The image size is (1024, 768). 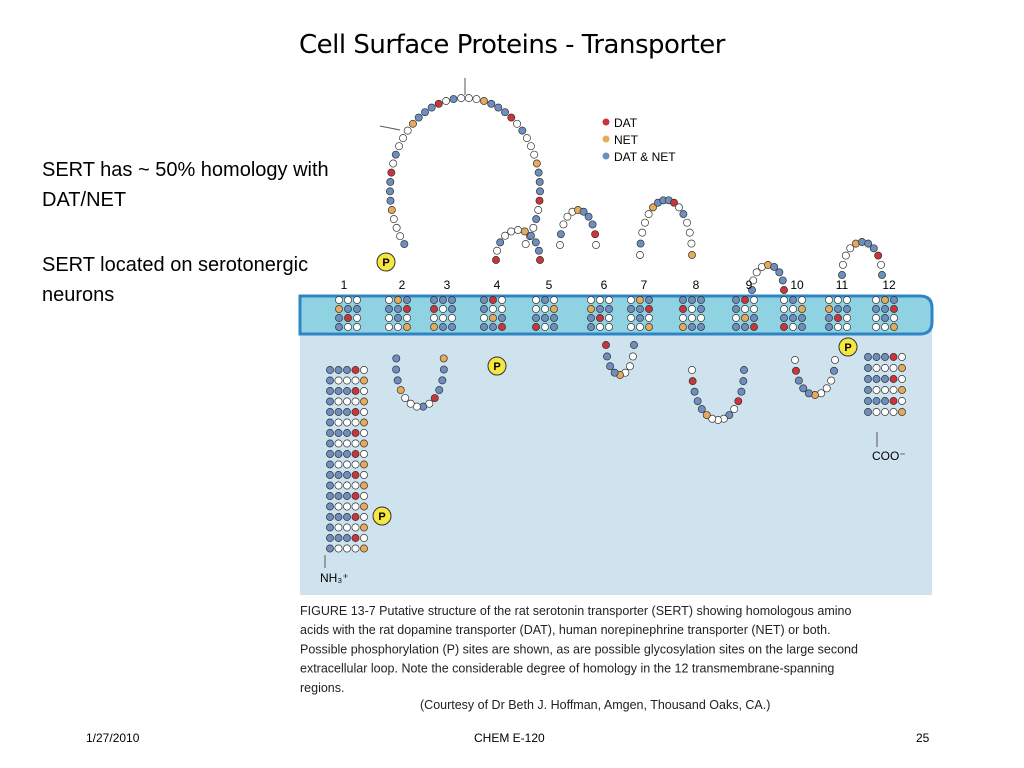 I want to click on membrane, so click(x=616, y=315).